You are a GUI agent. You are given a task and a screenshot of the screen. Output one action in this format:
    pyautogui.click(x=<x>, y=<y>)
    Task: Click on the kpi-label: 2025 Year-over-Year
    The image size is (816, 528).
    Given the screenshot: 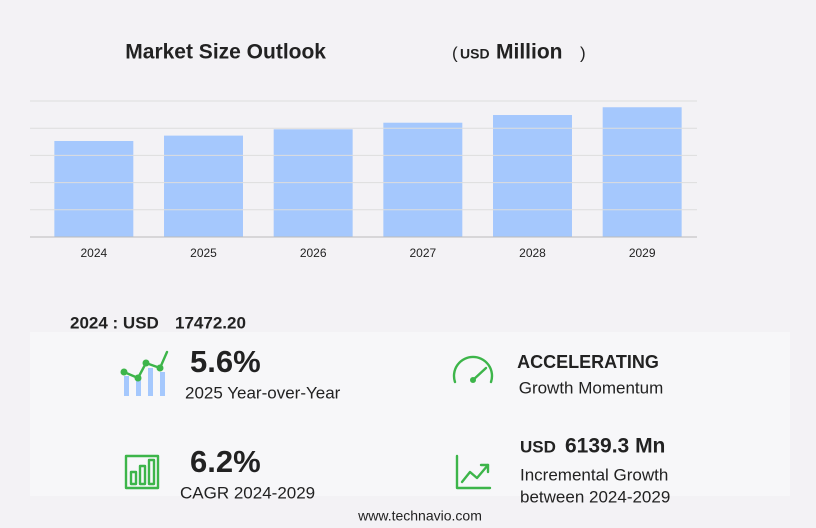 What is the action you would take?
    pyautogui.click(x=263, y=392)
    